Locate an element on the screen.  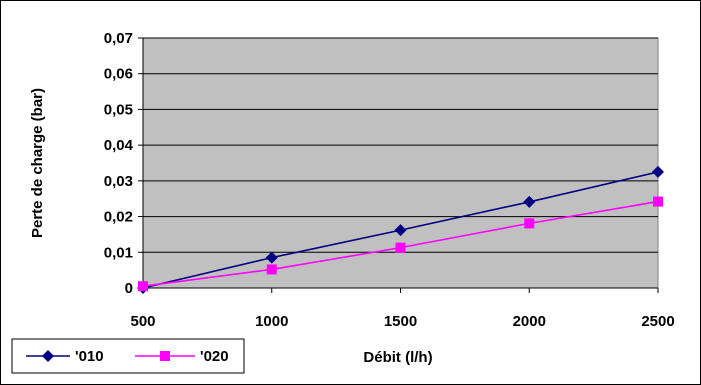
y-tick-label: 0,03 is located at coordinates (118, 181).